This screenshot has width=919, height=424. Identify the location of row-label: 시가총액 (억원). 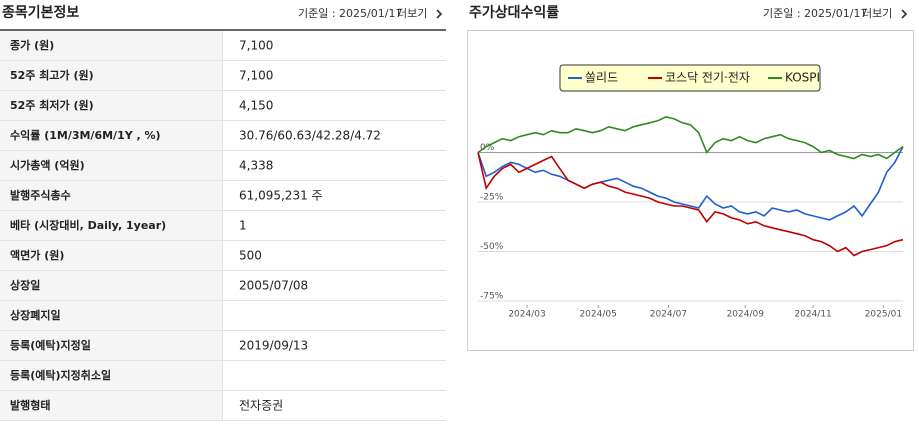
(47, 165).